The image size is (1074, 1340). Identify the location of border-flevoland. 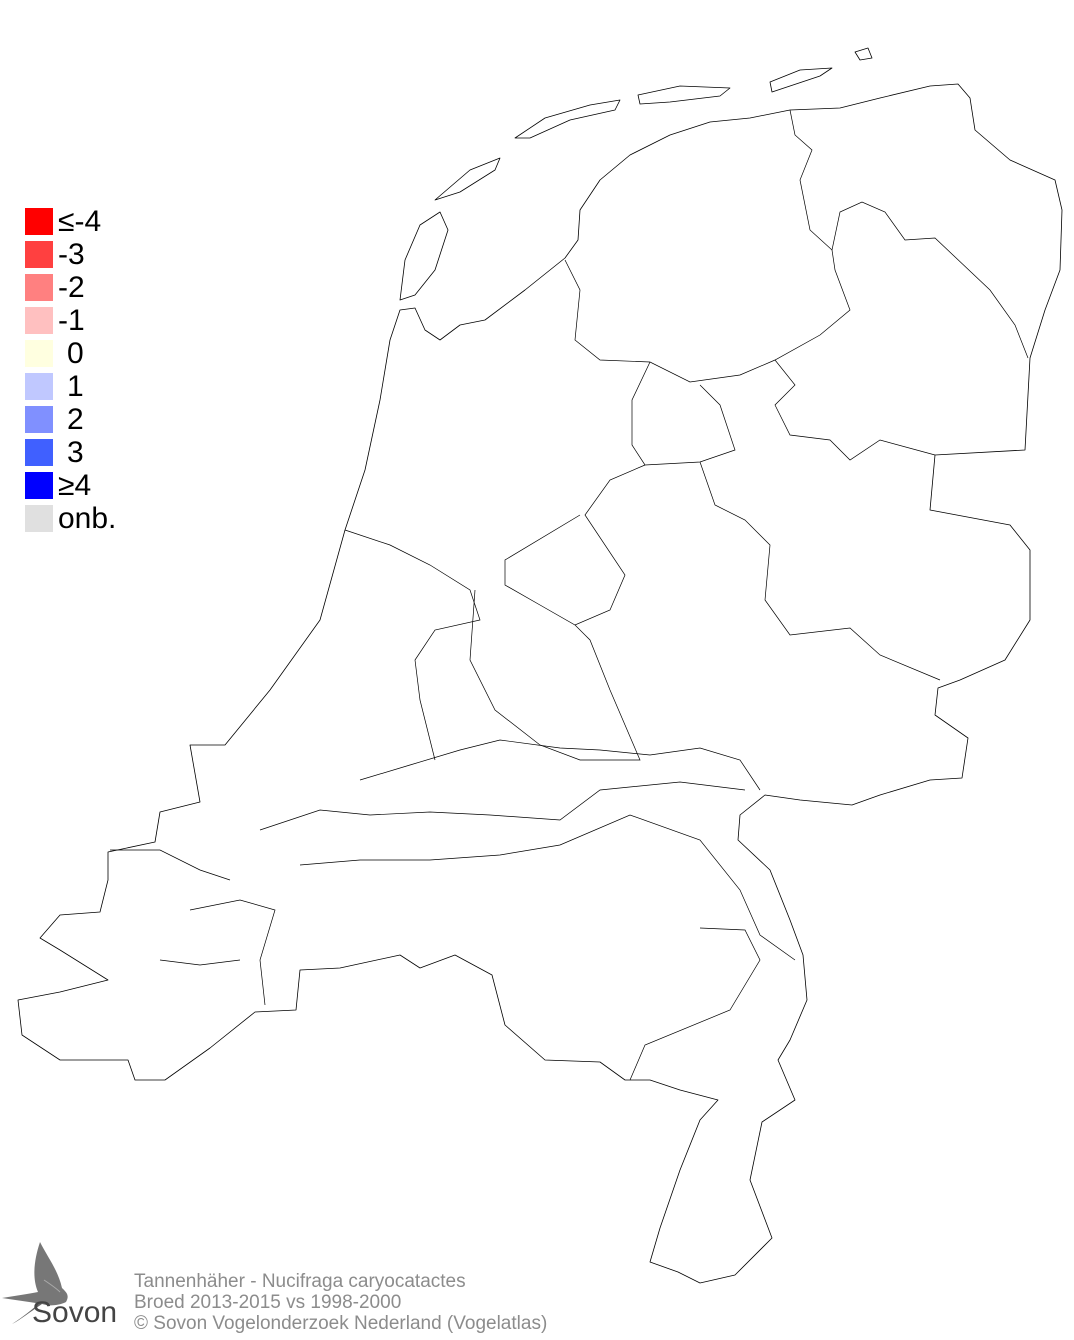
(683, 413).